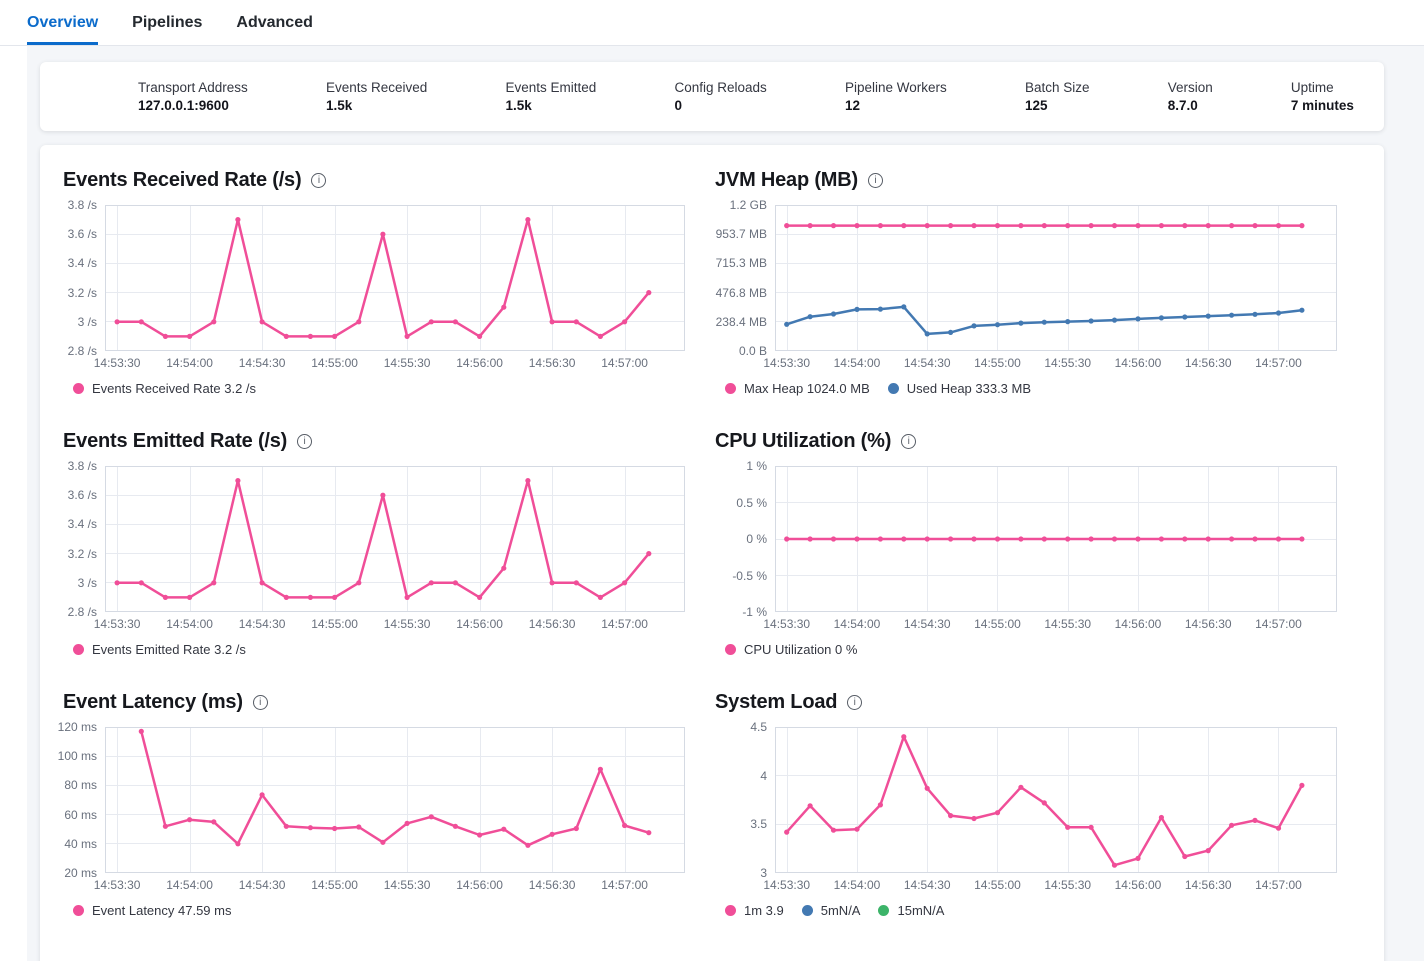 The height and width of the screenshot is (961, 1424). Describe the element at coordinates (801, 649) in the screenshot. I see `legend-label: CPU Utilization 0 %` at that location.